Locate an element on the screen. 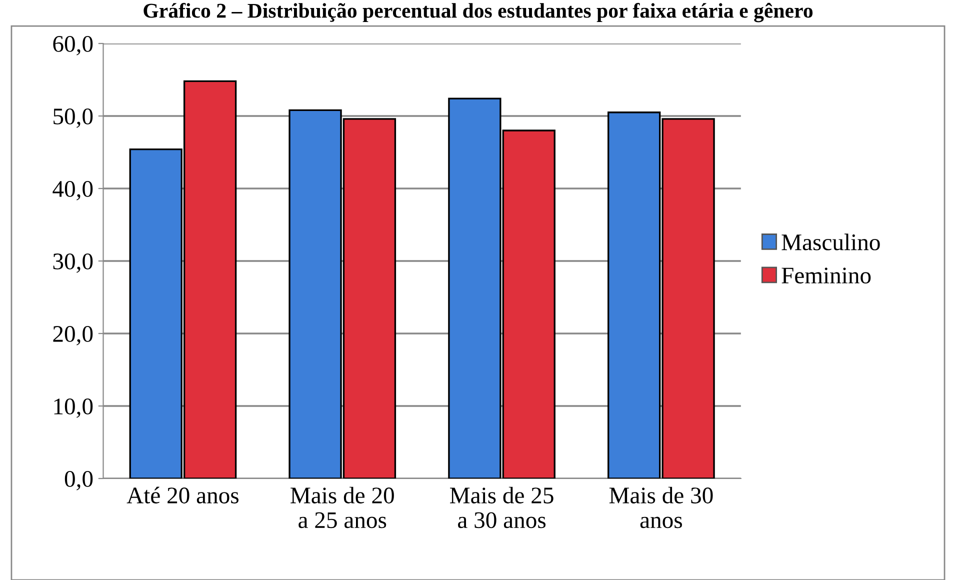  x-tick-label: Até 20 anos is located at coordinates (182, 495).